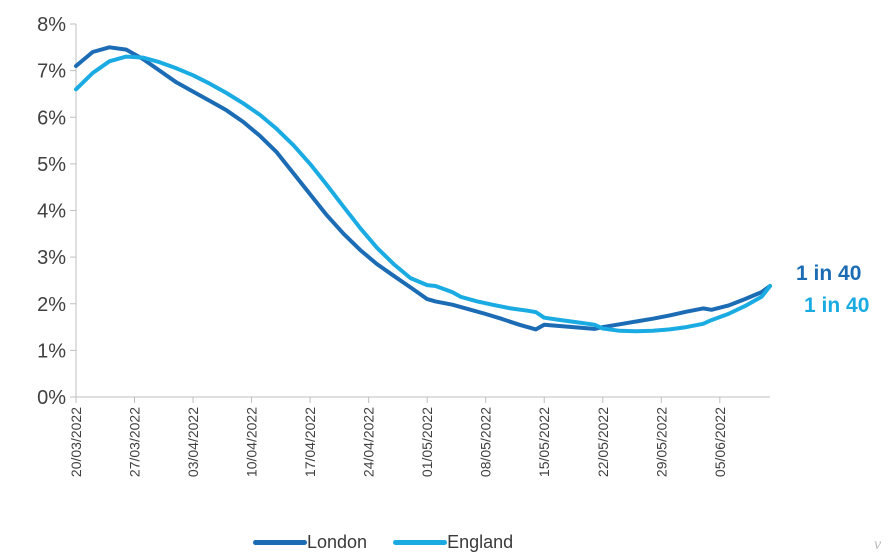  Describe the element at coordinates (837, 305) in the screenshot. I see `annotation-england: 1 in 40` at that location.